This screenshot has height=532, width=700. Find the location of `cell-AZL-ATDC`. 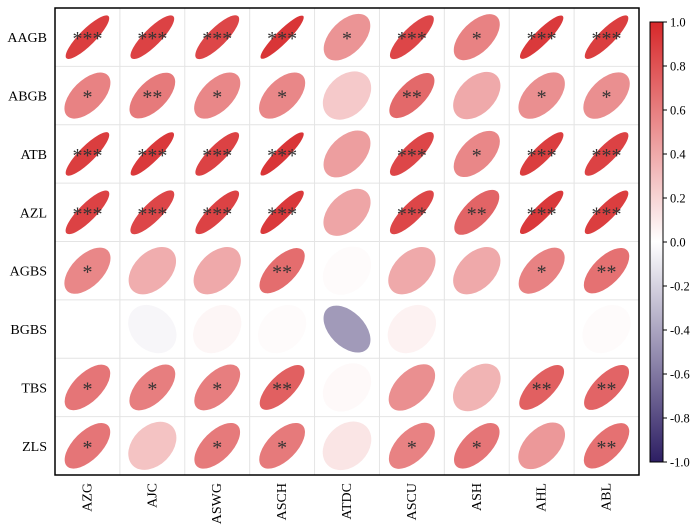

cell-AZL-ATDC is located at coordinates (347, 212).